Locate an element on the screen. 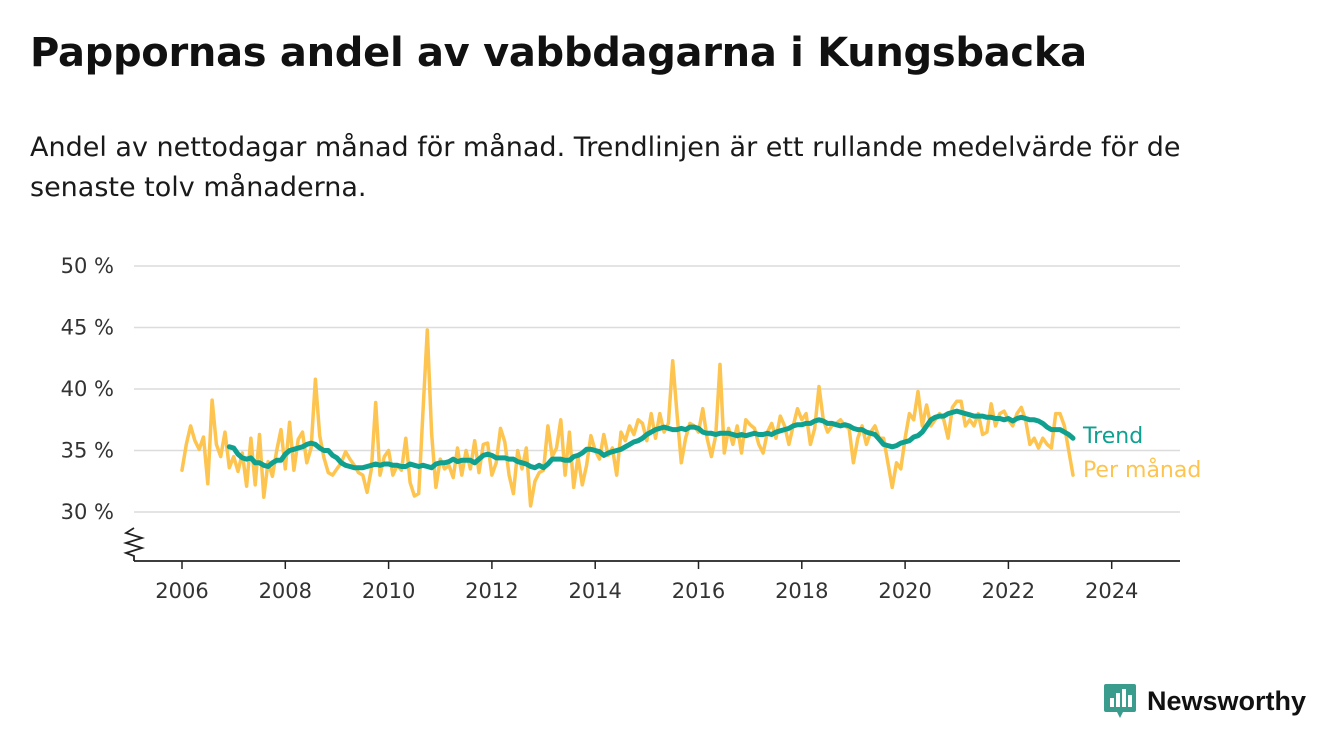  newsworthy-brand: Newsworthy is located at coordinates (1204, 701).